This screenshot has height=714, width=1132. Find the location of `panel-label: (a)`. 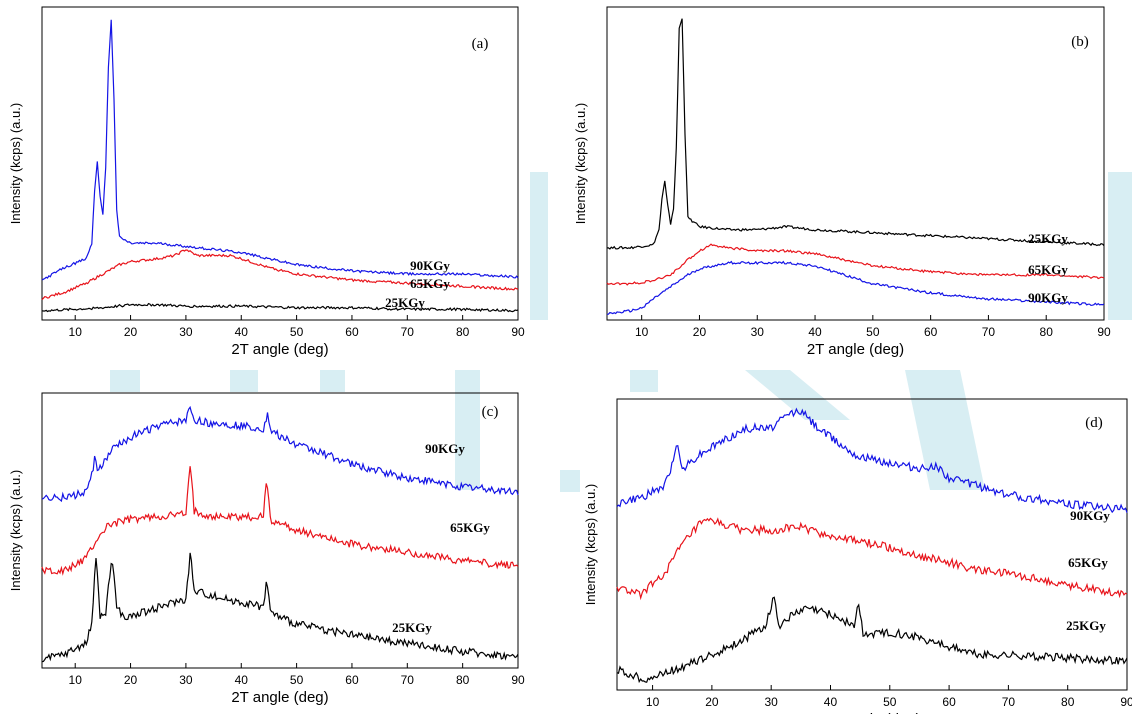

panel-label: (a) is located at coordinates (480, 44).